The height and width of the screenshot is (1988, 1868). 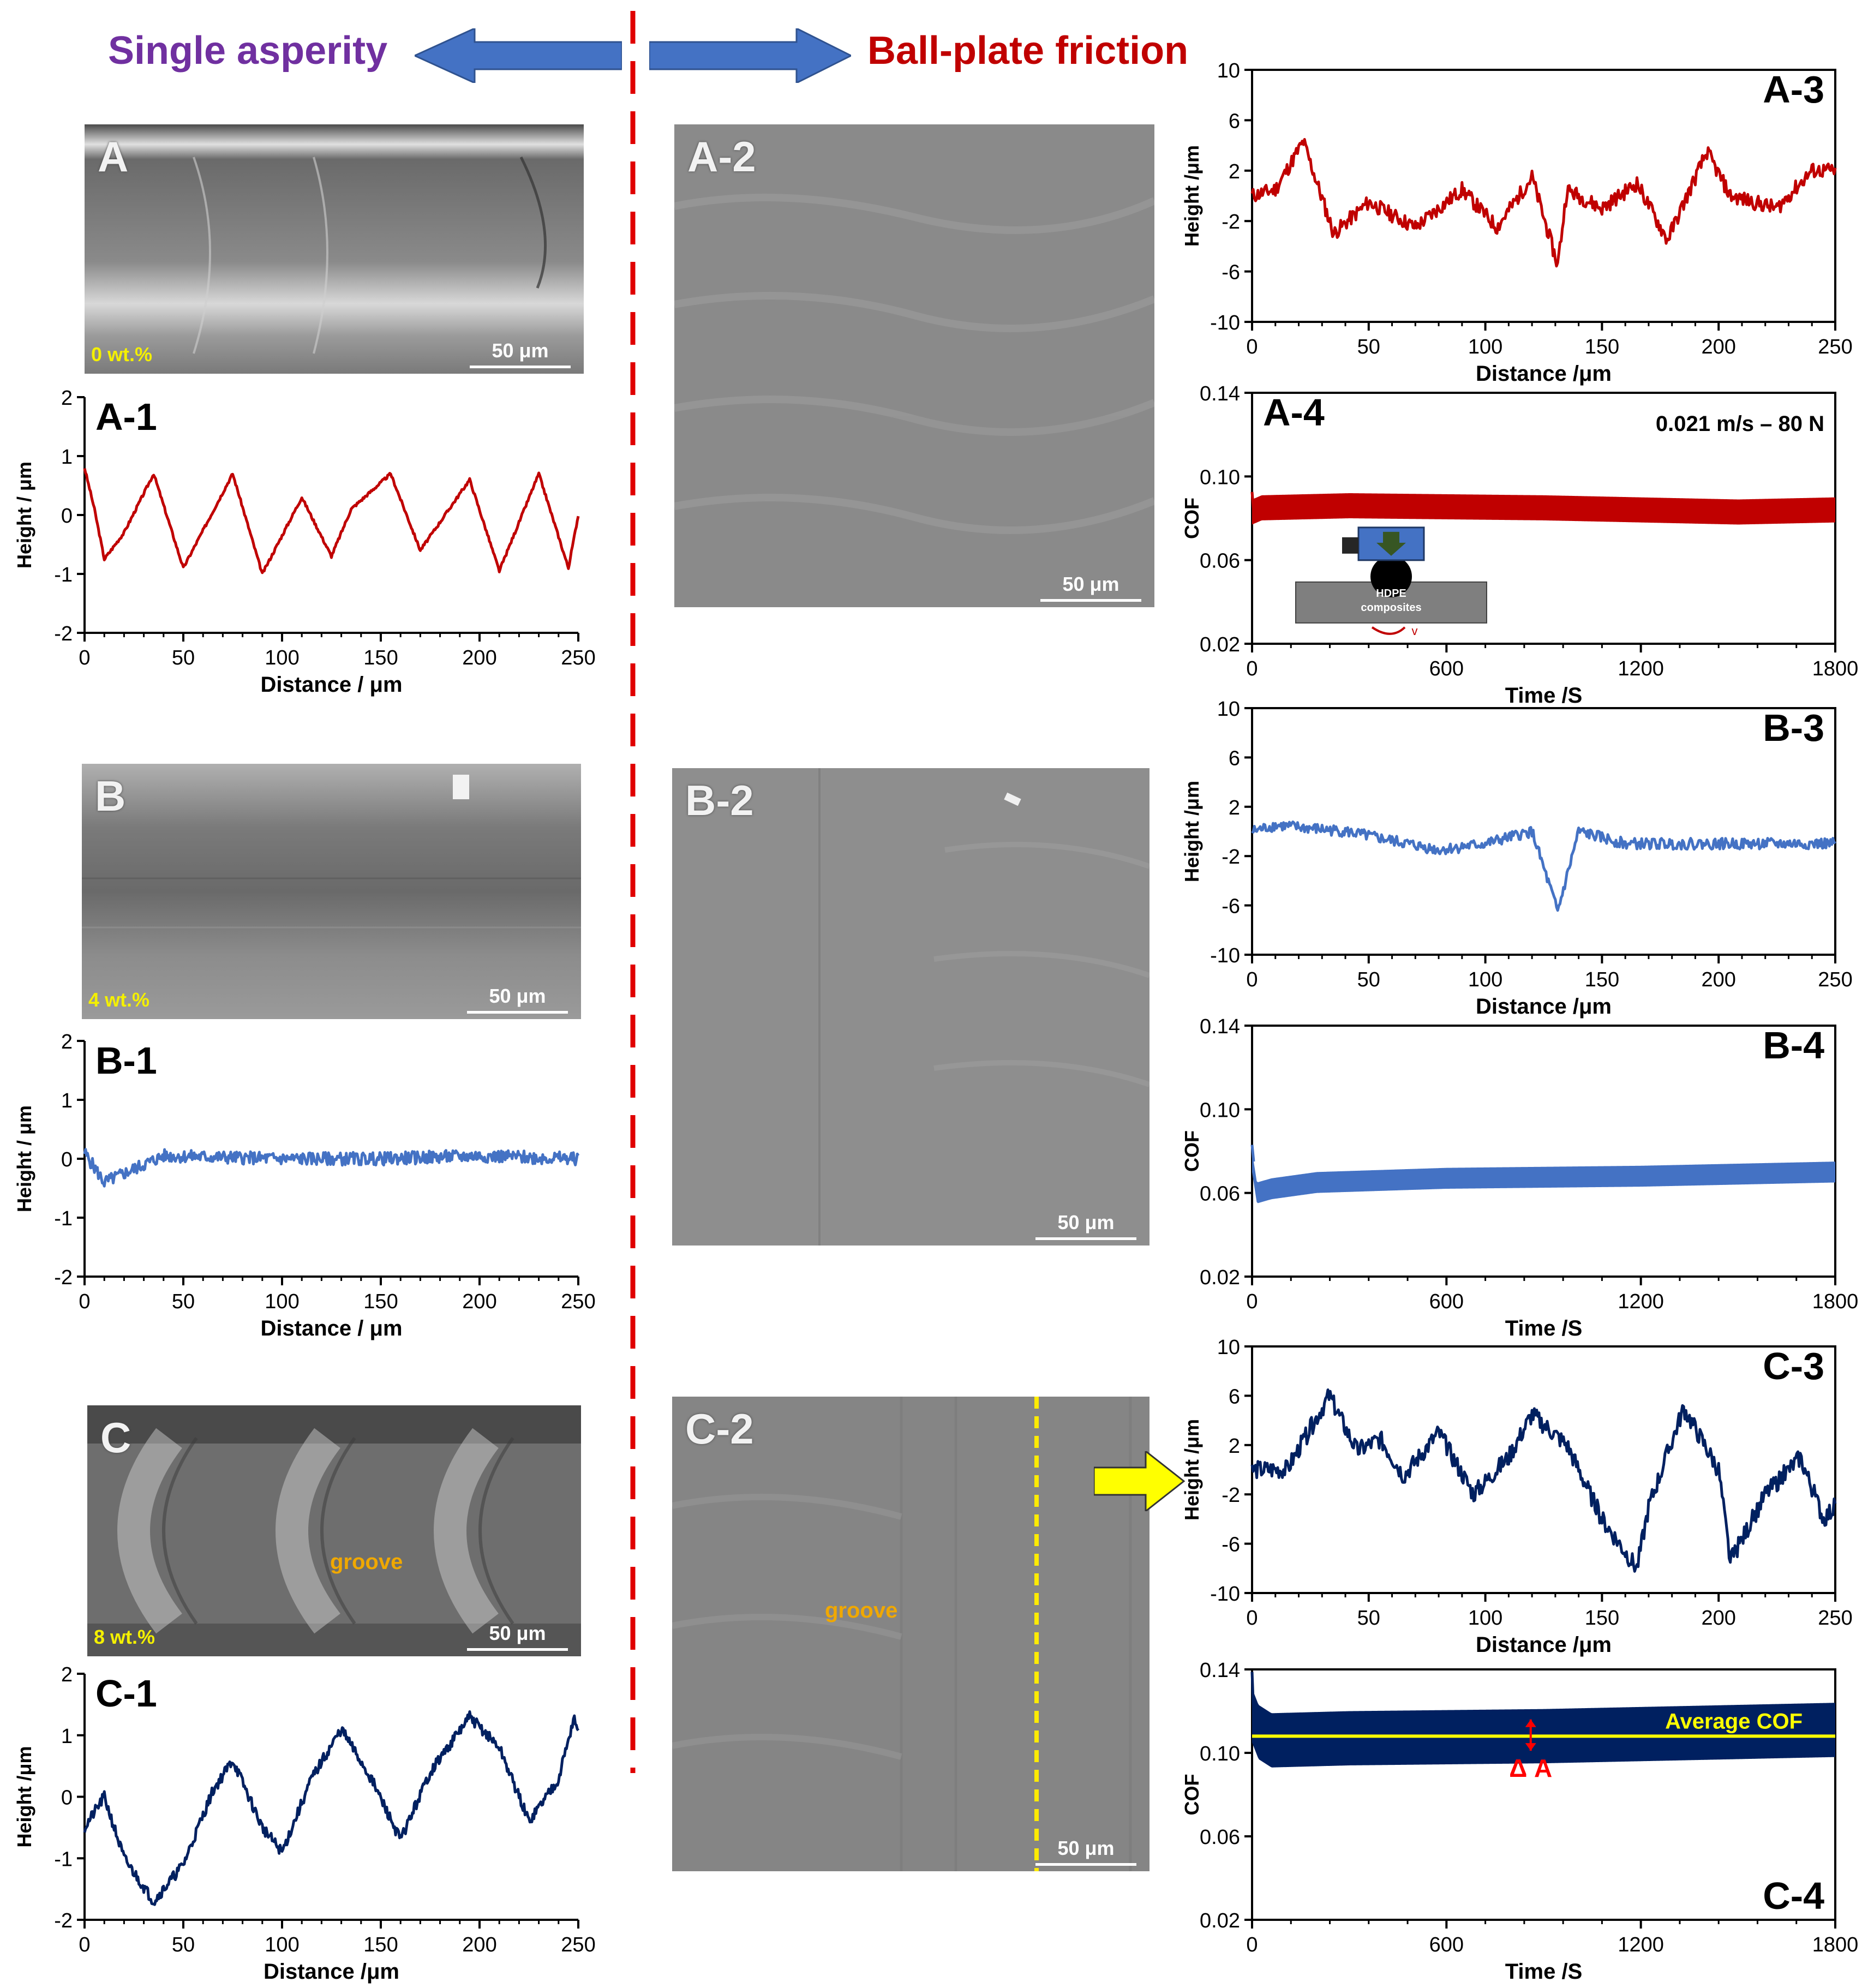 I want to click on x-tick-label: 600, so click(x=1447, y=1944).